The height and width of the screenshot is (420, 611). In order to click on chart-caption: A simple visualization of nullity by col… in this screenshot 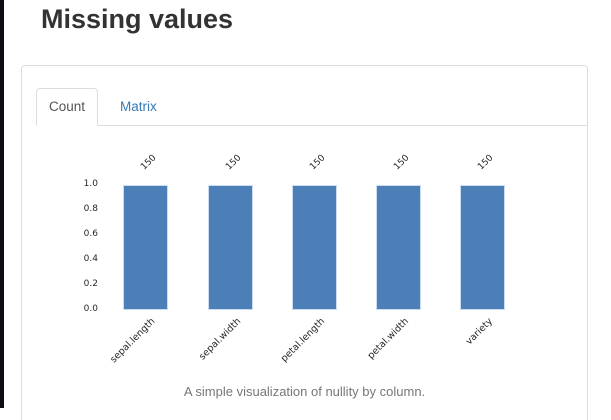, I will do `click(304, 391)`.